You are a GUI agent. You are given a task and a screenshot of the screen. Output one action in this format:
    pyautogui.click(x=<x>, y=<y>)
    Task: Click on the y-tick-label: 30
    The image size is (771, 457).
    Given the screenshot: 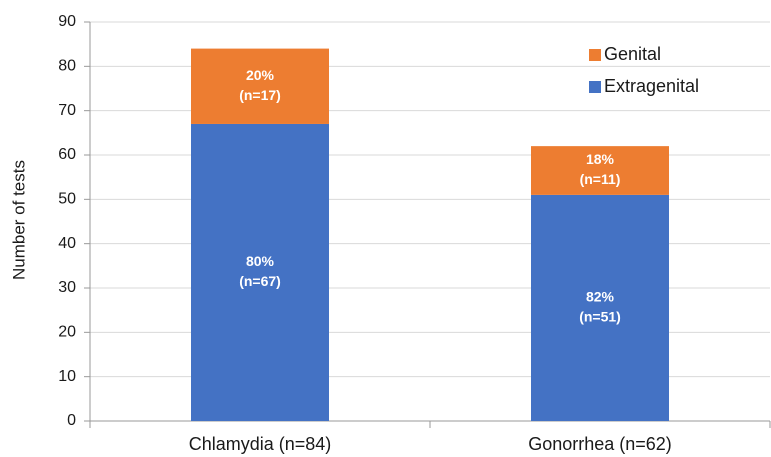 What is the action you would take?
    pyautogui.click(x=67, y=287)
    